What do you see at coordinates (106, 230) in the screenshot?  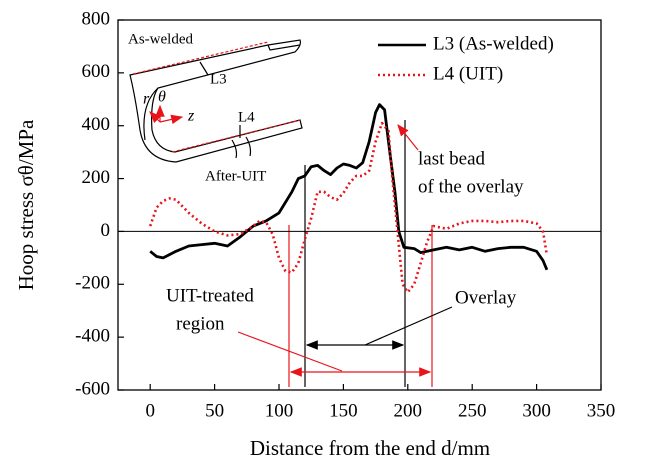 I see `y-tick-label: 0` at bounding box center [106, 230].